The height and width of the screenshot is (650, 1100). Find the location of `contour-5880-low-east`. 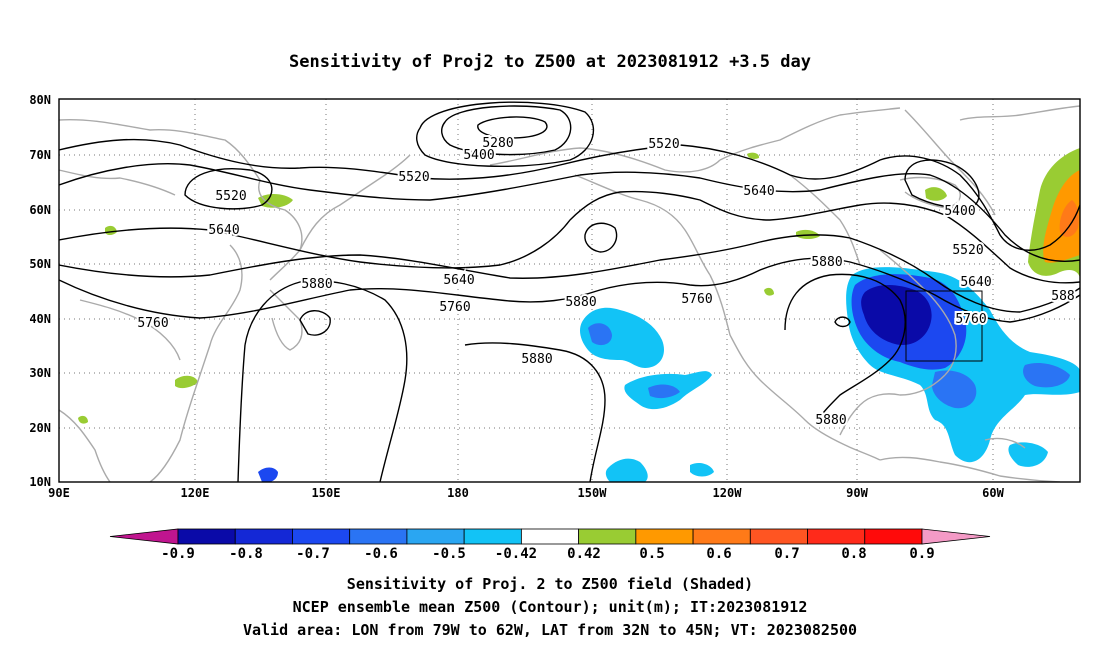

contour-5880-low-east is located at coordinates (842, 322).